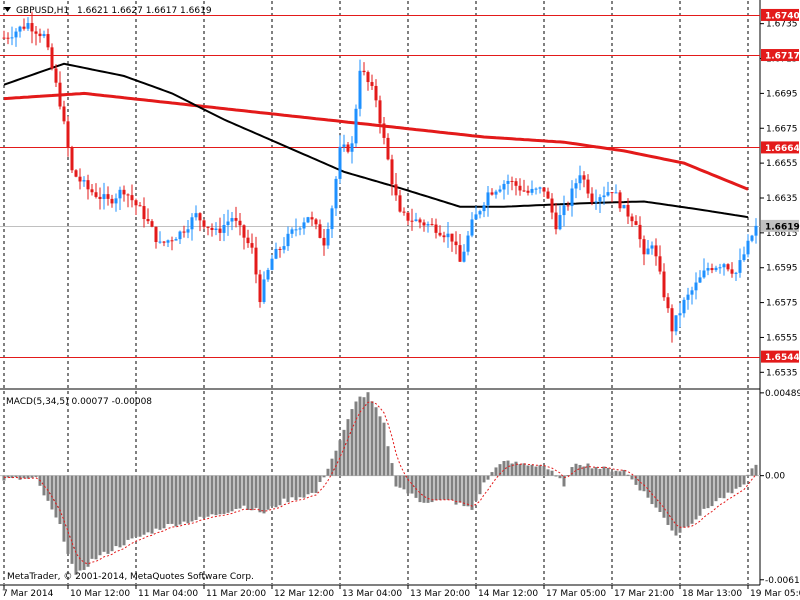 The image size is (800, 600). What do you see at coordinates (775, 477) in the screenshot?
I see `macd-tick-label: 0.00` at bounding box center [775, 477].